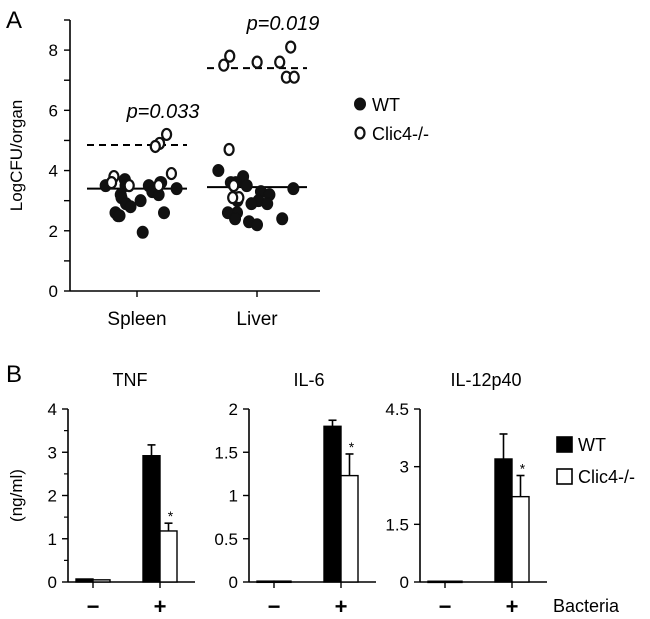 This screenshot has height=619, width=650. What do you see at coordinates (14, 20) in the screenshot?
I see `panel-a-letter: A` at bounding box center [14, 20].